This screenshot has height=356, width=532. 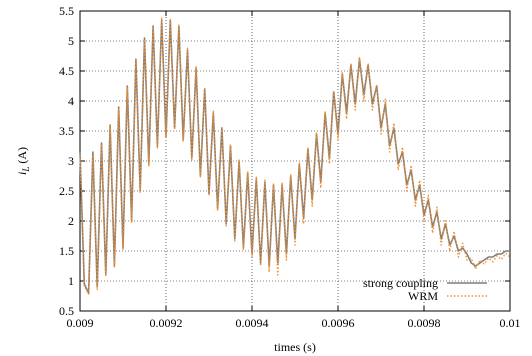 I want to click on y-tick-label: 1, so click(x=71, y=281).